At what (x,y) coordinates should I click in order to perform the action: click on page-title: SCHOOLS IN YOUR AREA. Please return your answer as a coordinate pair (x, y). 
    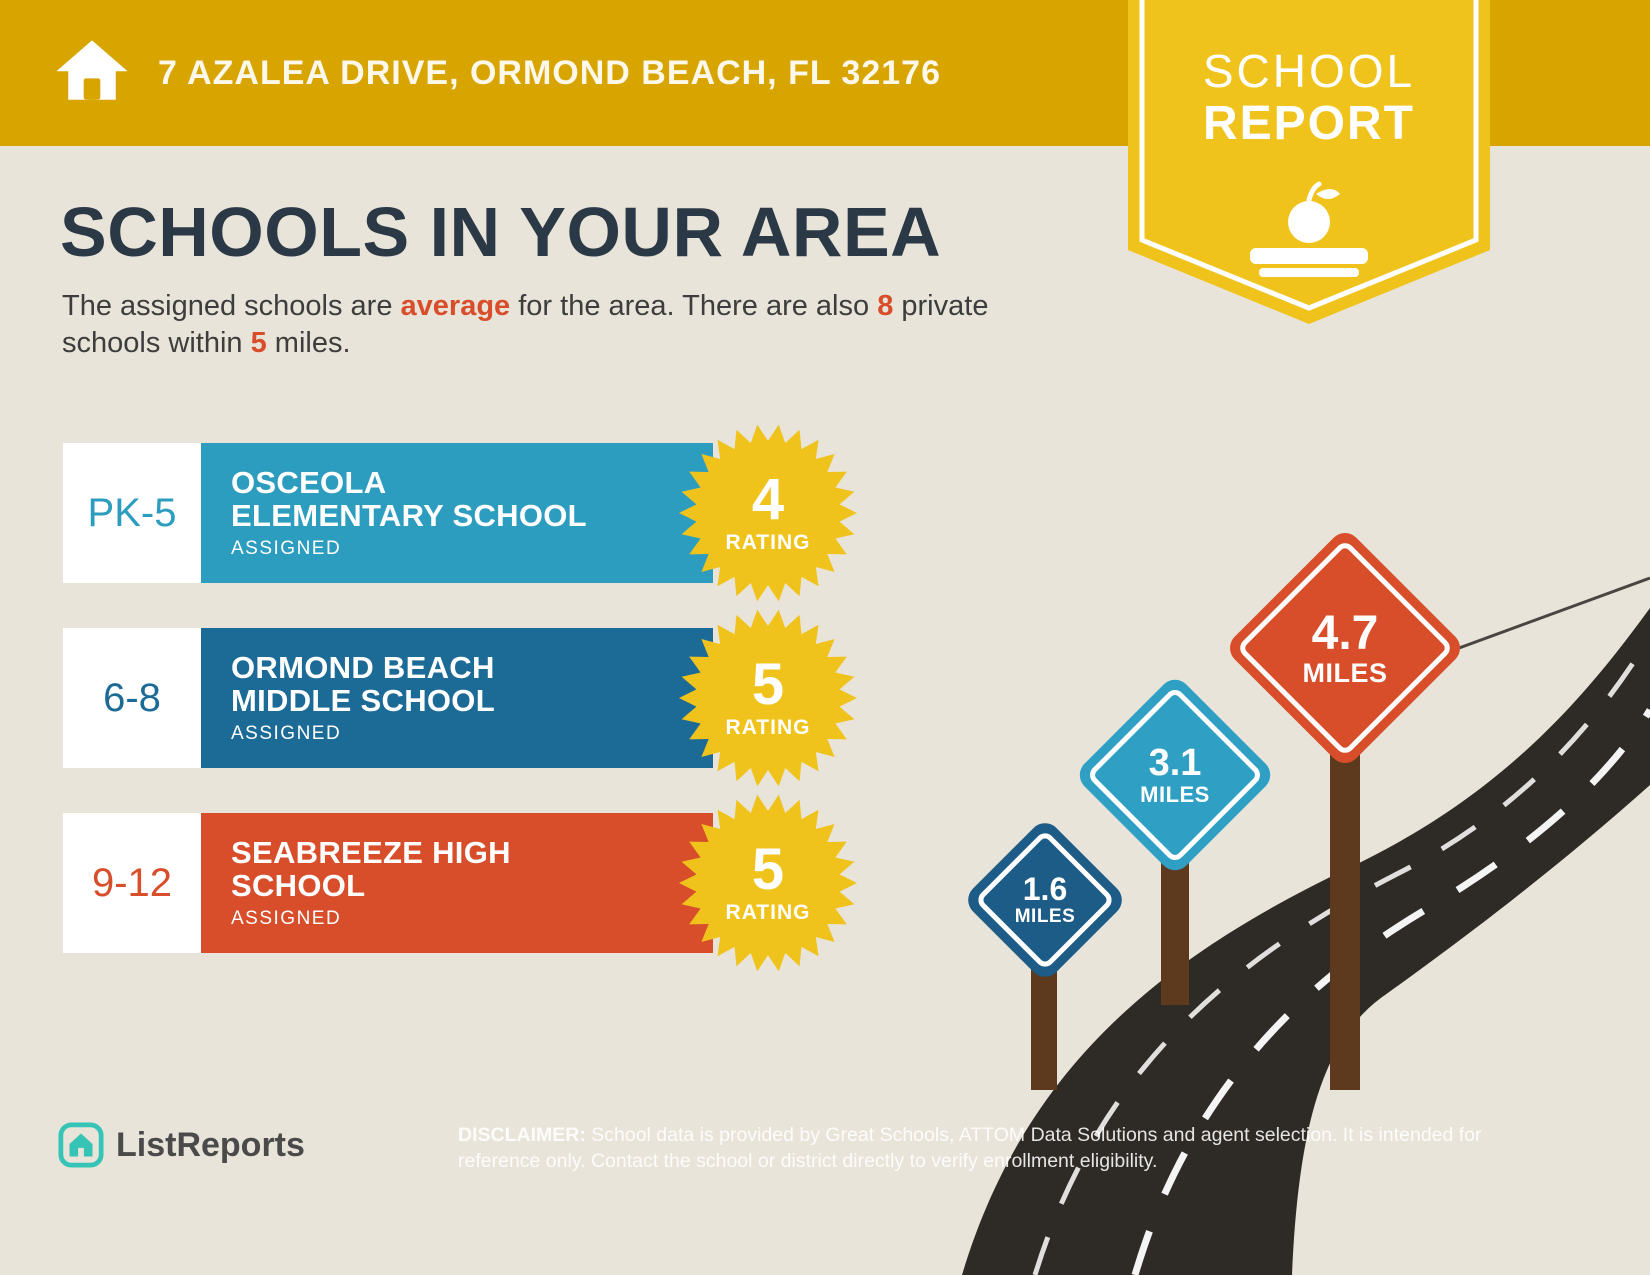
    Looking at the image, I should click on (501, 232).